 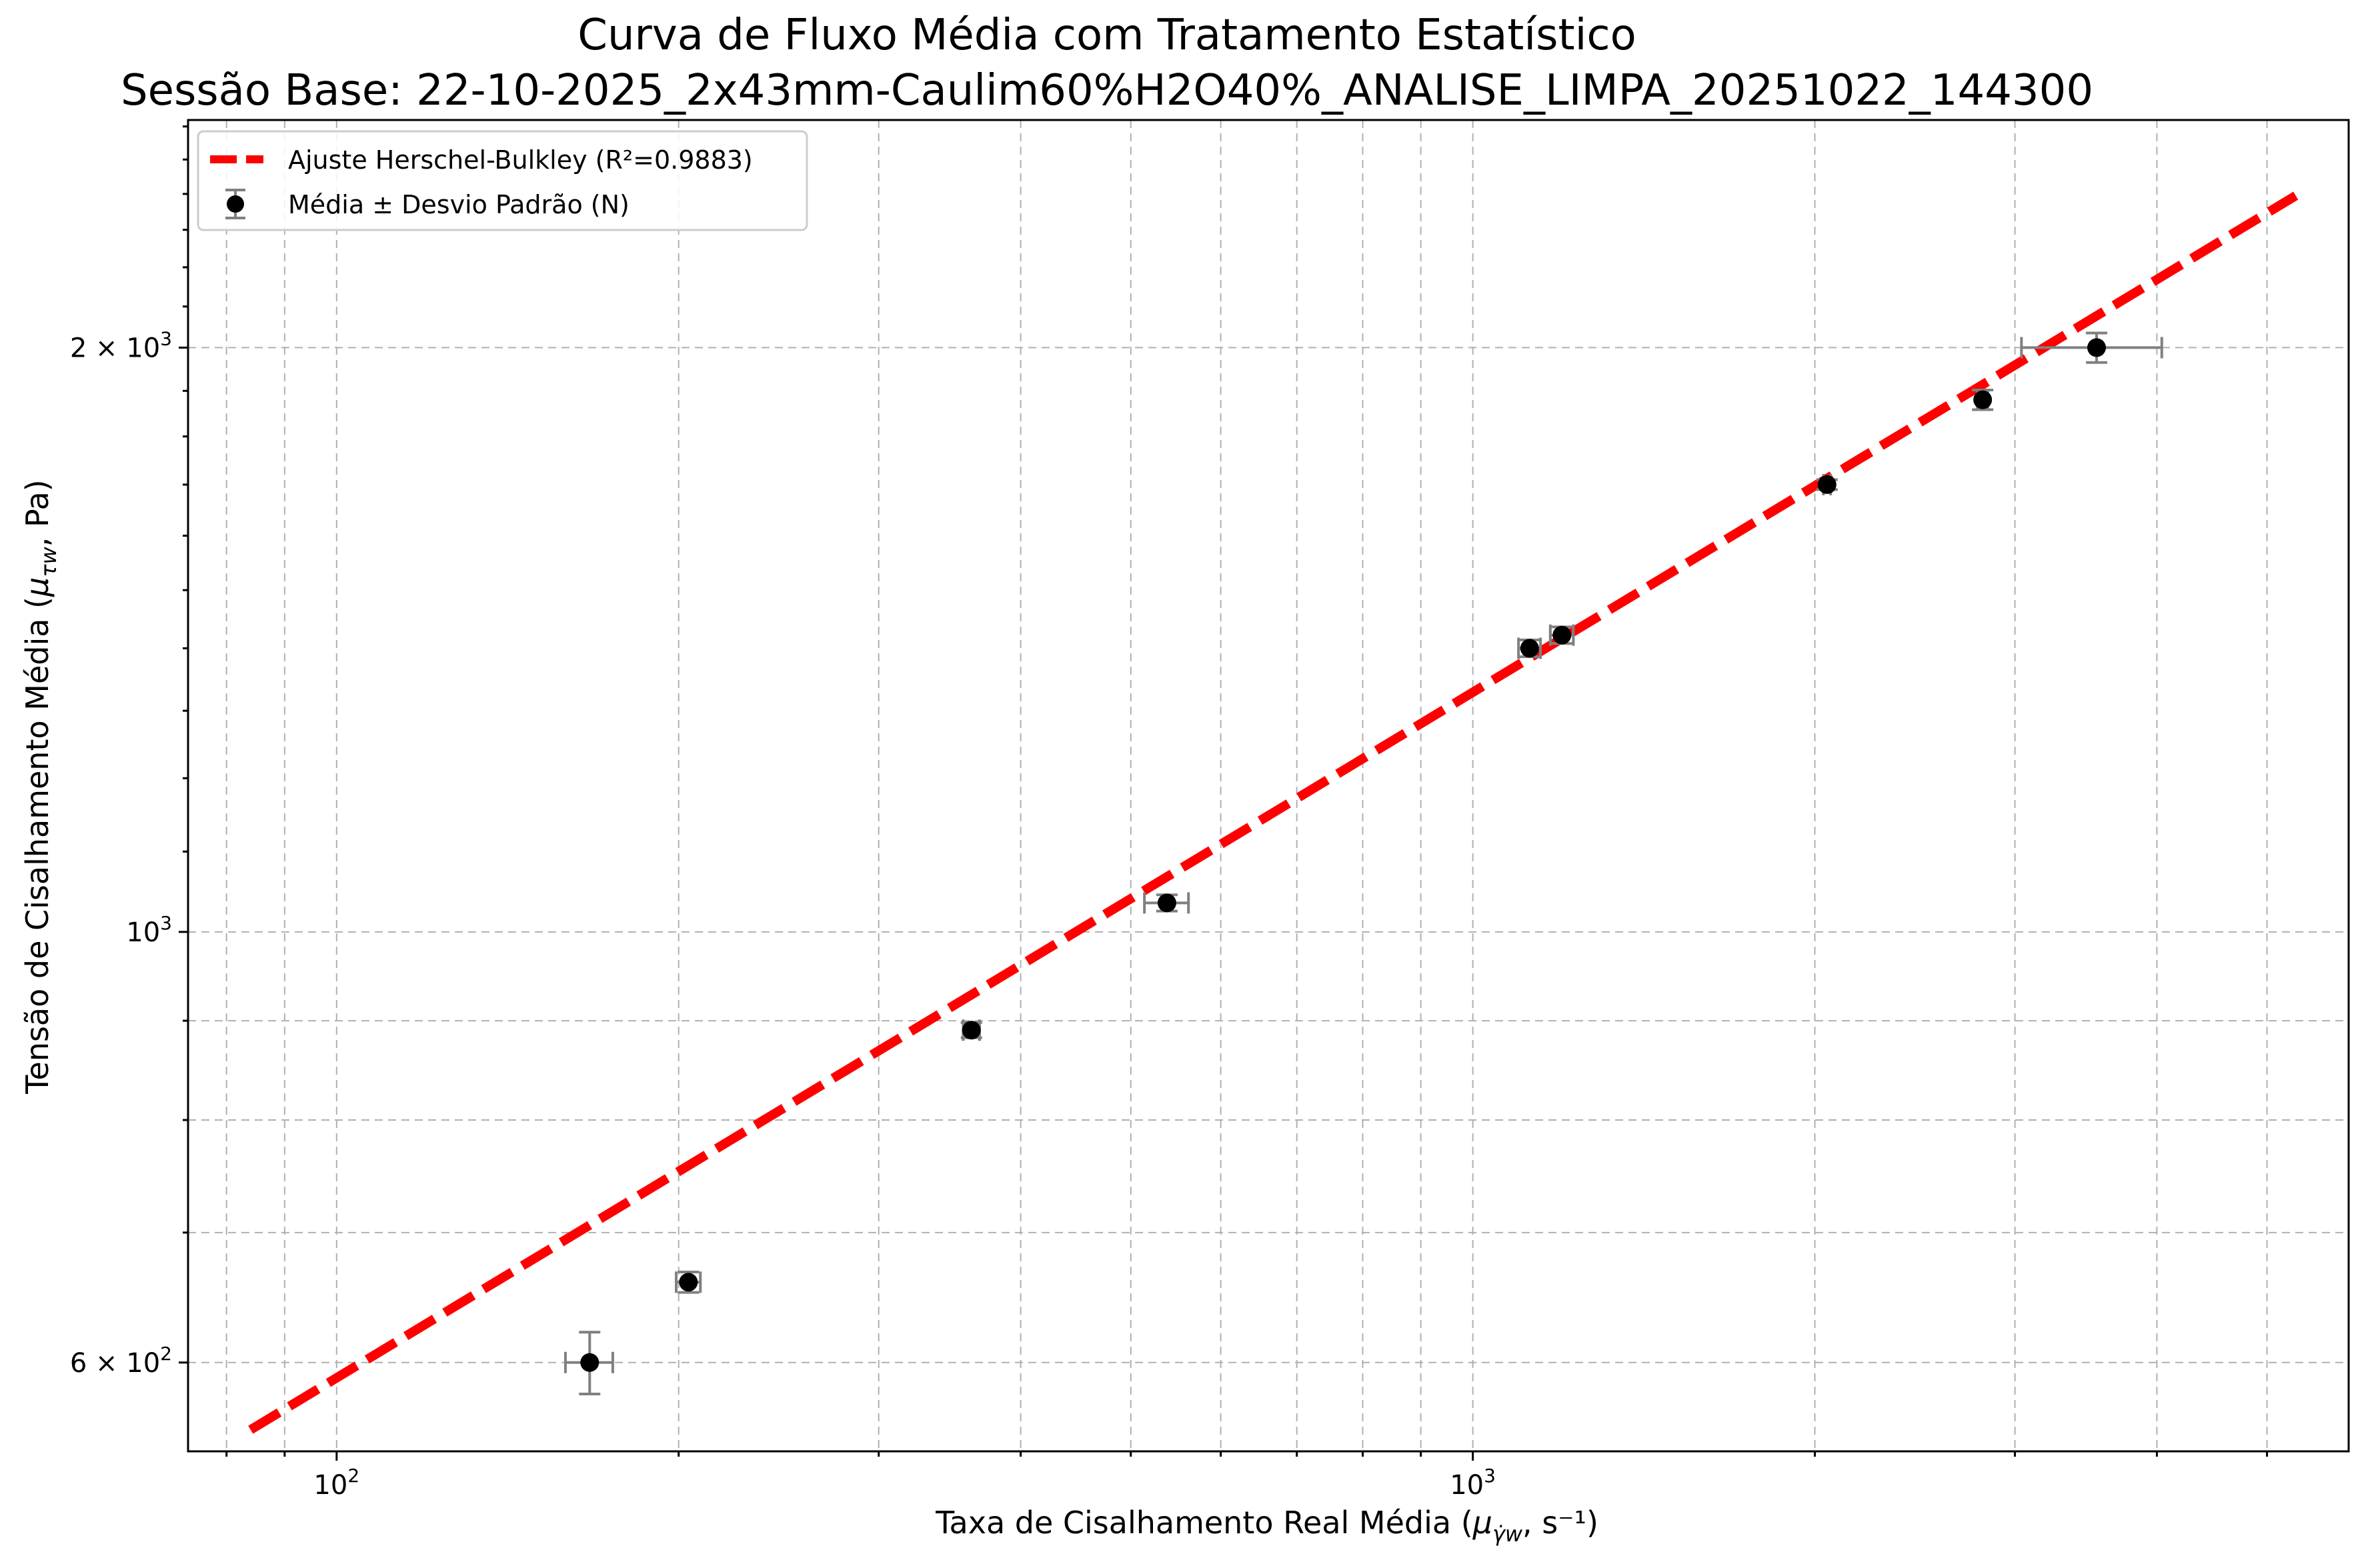 What do you see at coordinates (115, 1363) in the screenshot?
I see `y-tick-label-base: 6 × 10` at bounding box center [115, 1363].